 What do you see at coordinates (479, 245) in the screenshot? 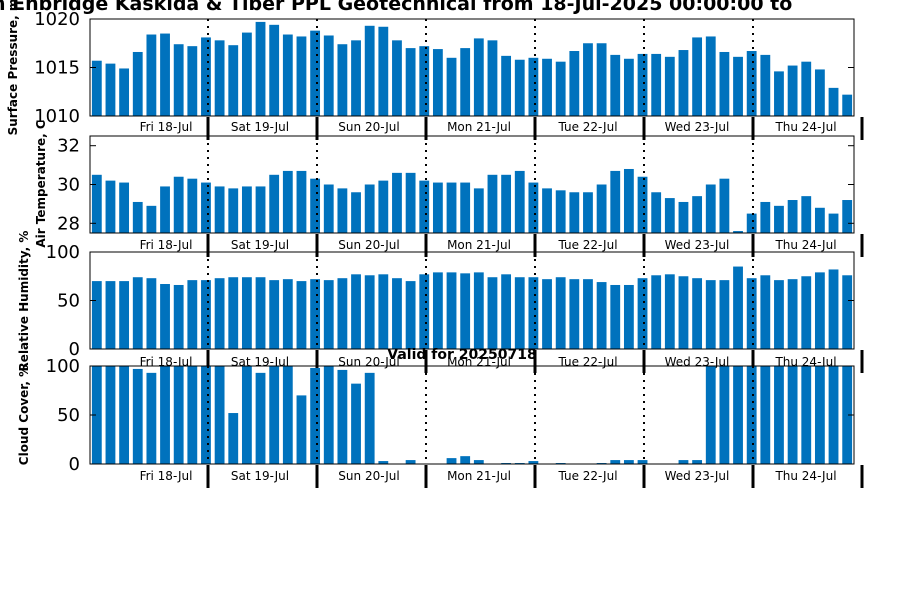
I see `x-tick-label: Mon 21-Jul` at bounding box center [479, 245].